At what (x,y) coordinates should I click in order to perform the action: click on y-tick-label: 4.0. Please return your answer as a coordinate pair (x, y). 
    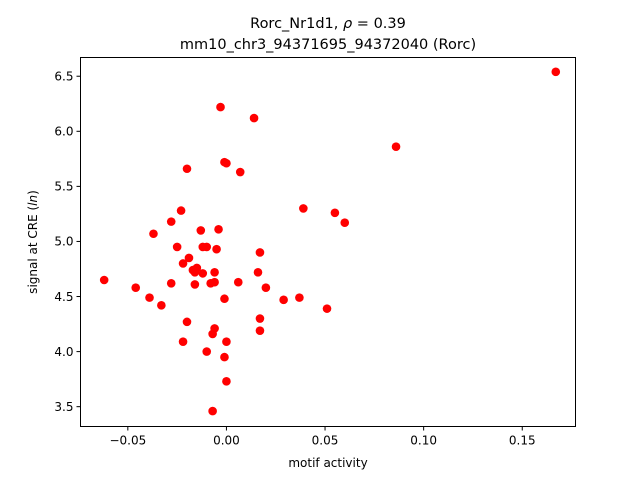
    Looking at the image, I should click on (63, 352).